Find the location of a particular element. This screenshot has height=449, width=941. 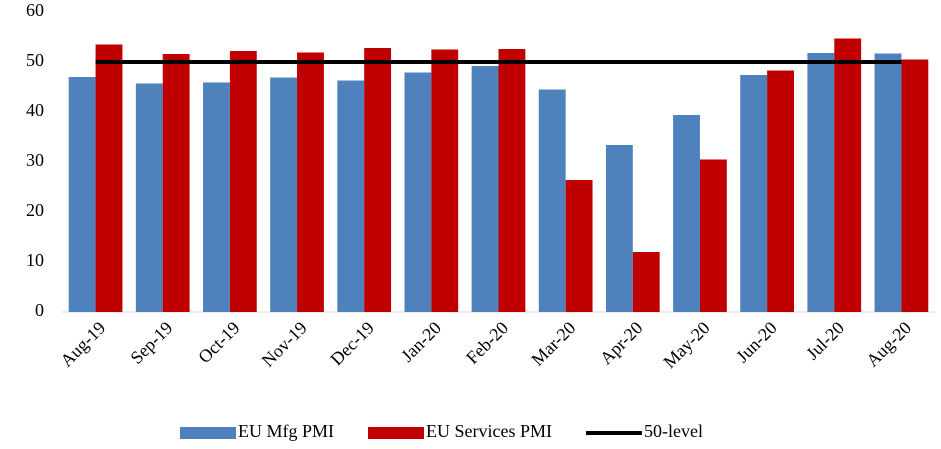

y-tick-label: 60 is located at coordinates (35, 10).